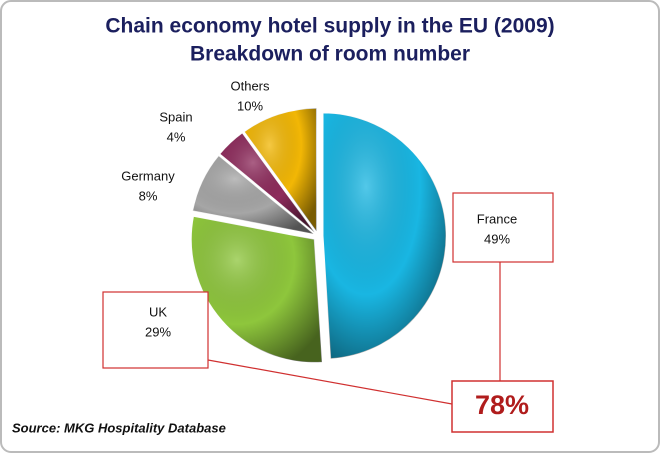  Describe the element at coordinates (497, 218) in the screenshot. I see `category-label: France` at that location.